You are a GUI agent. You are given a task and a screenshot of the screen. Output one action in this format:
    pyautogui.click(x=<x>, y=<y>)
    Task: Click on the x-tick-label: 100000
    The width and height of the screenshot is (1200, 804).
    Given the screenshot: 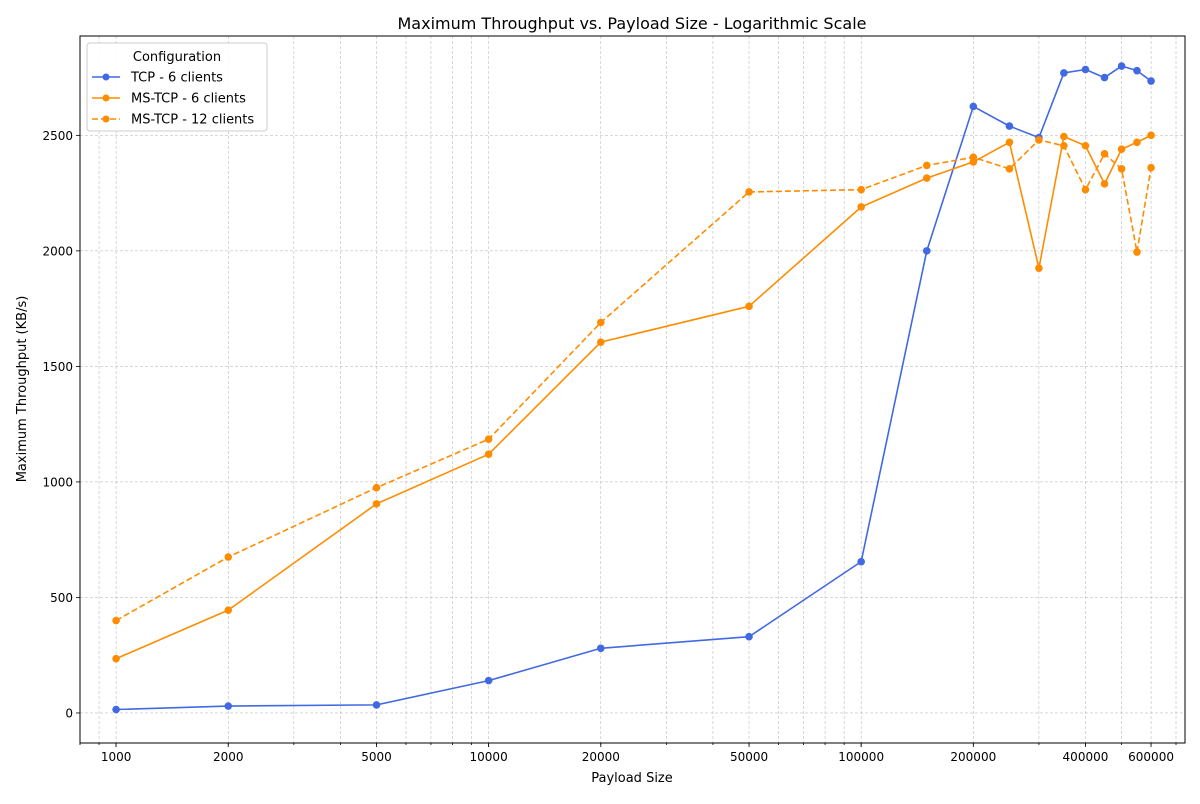 What is the action you would take?
    pyautogui.click(x=861, y=757)
    